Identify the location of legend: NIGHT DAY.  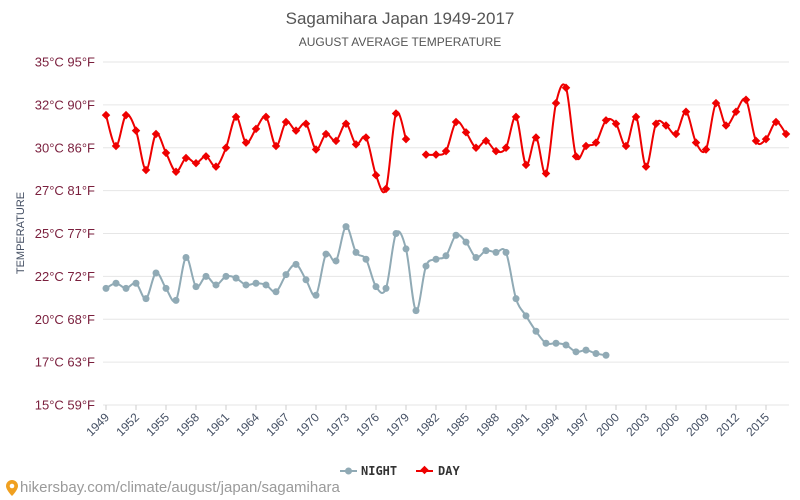
(400, 471).